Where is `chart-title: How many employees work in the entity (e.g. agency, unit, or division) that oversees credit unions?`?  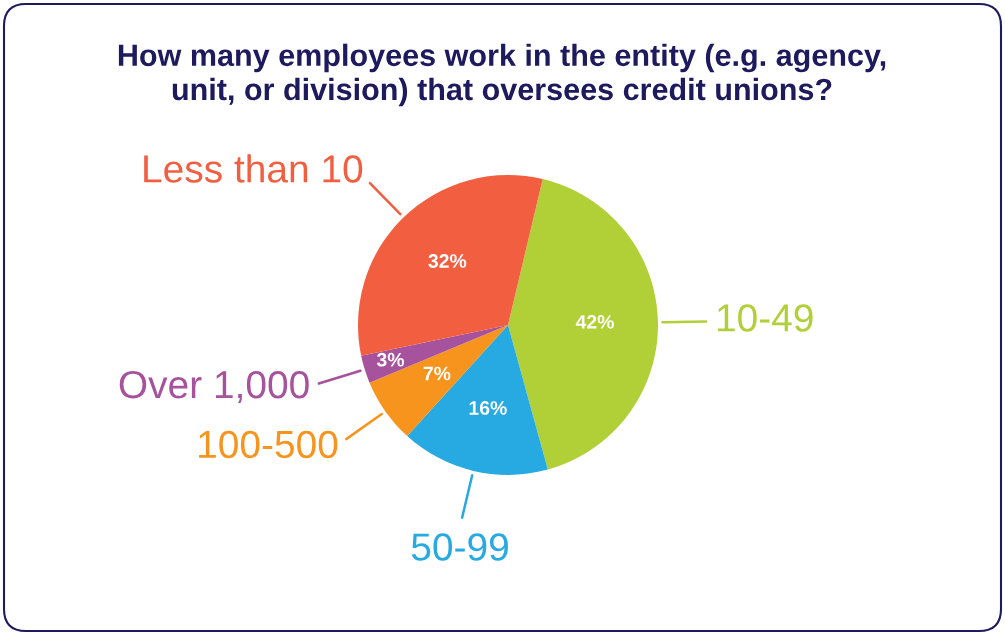
chart-title: How many employees work in the entity (e.g. agency, unit, or division) that oversees credit unions? is located at coordinates (502, 75).